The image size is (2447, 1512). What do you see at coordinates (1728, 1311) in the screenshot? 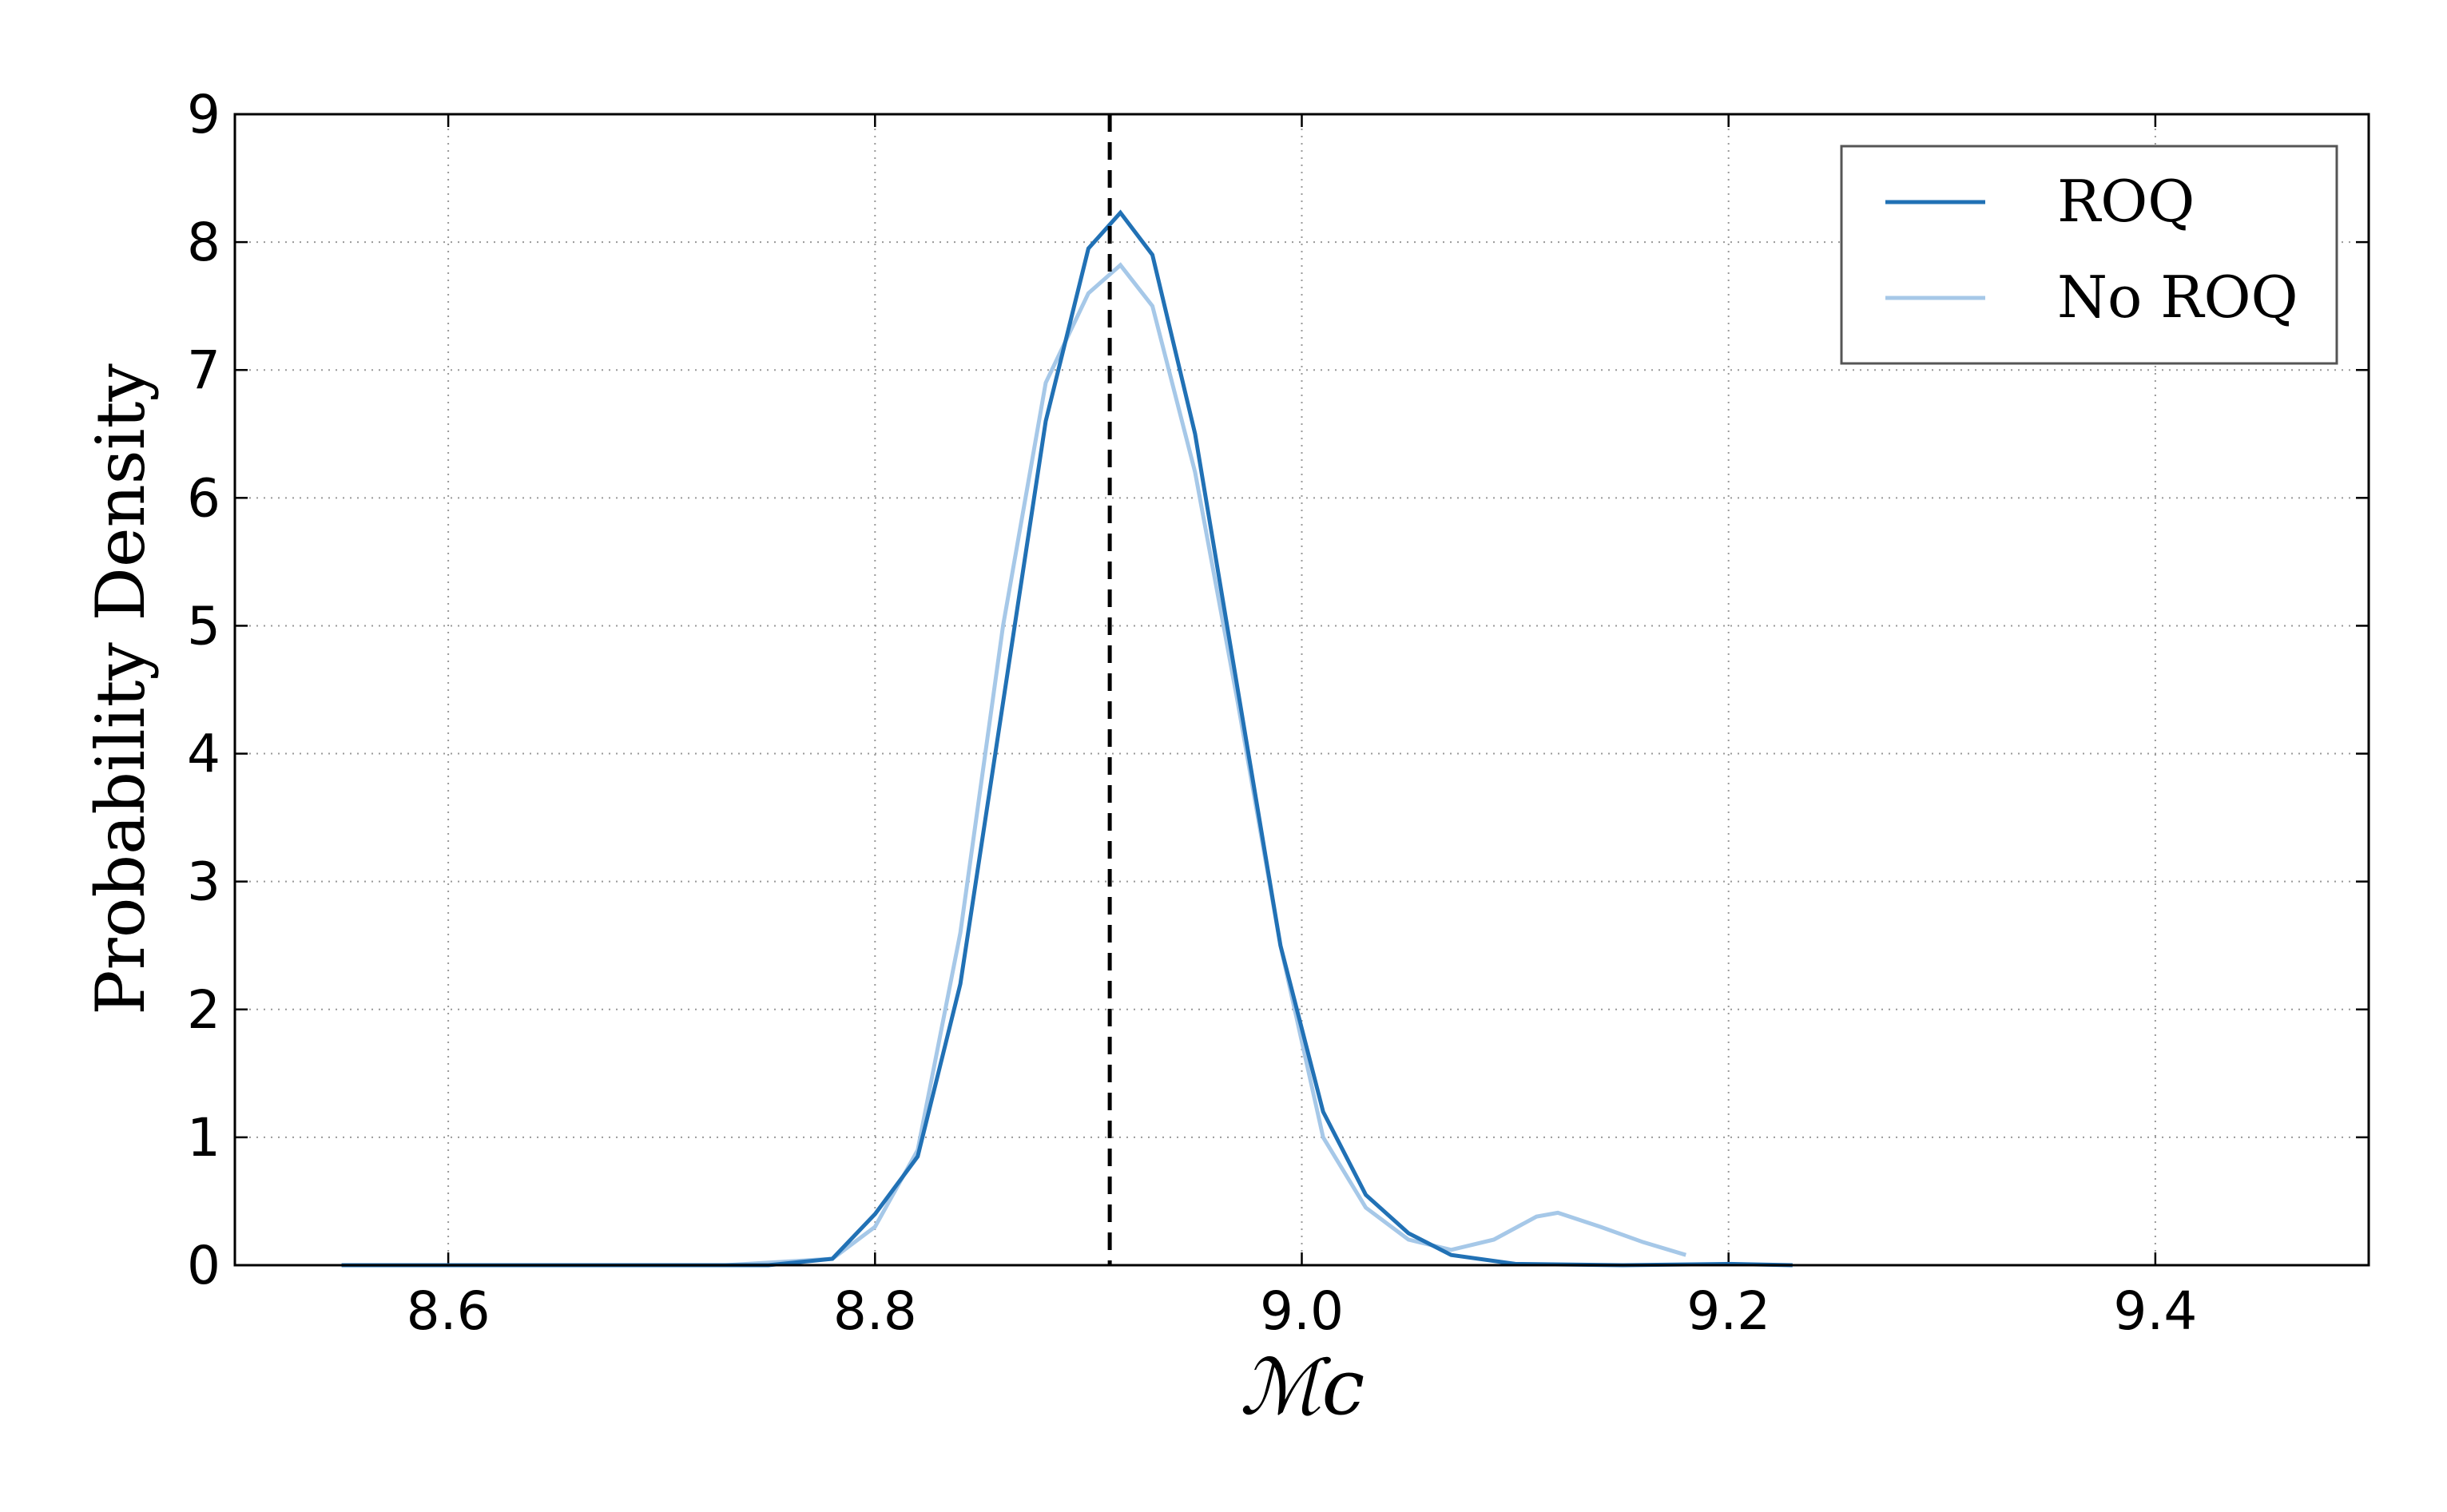
I see `x-tick-label: 9.2` at bounding box center [1728, 1311].